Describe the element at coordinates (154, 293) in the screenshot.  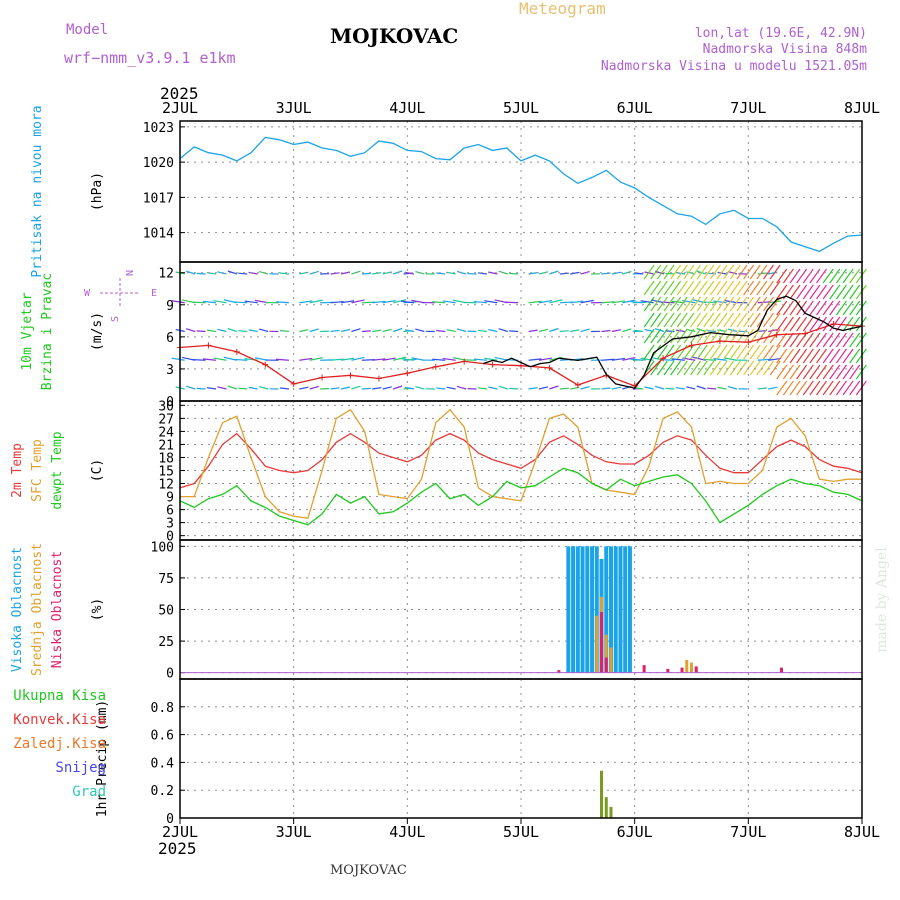
I see `compass-label: E` at that location.